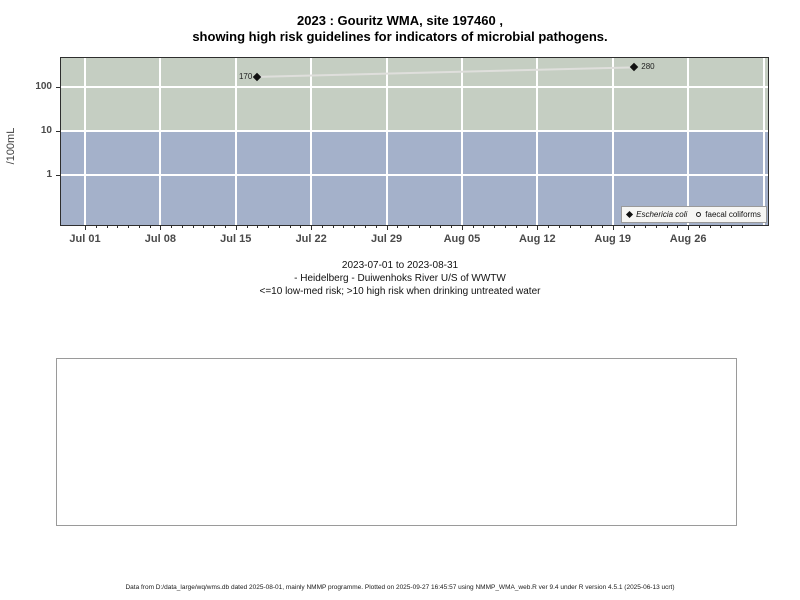  What do you see at coordinates (613, 239) in the screenshot?
I see `x-tick-label: Aug 19` at bounding box center [613, 239].